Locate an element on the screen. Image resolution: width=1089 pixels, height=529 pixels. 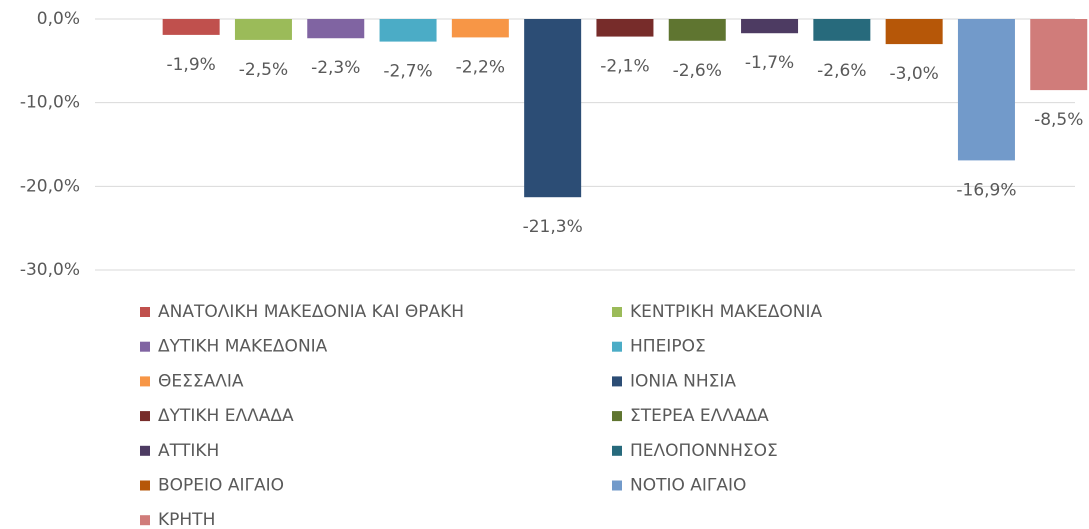
data-label: -2,2% is located at coordinates (480, 67).